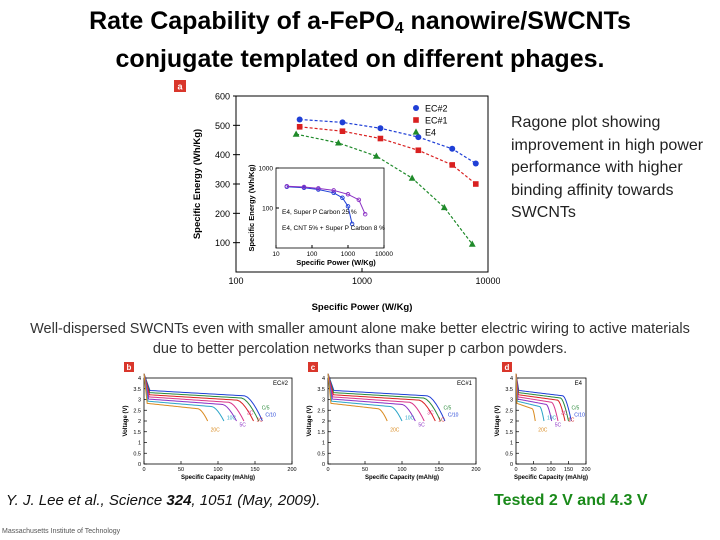 This screenshot has width=720, height=540. Describe the element at coordinates (222, 243) in the screenshot. I see `y-tick-label: 100` at that location.